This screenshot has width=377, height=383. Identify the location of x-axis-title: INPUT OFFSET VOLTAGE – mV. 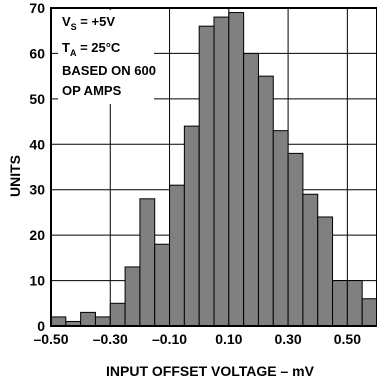
(210, 371).